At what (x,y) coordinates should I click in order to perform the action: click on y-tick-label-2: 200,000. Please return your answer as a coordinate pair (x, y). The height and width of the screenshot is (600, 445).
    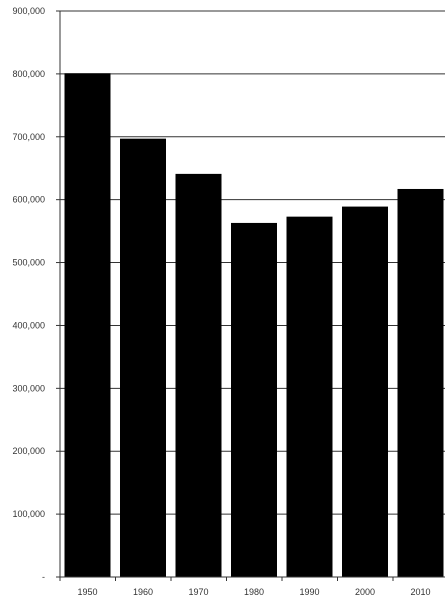
    Looking at the image, I should click on (28, 451).